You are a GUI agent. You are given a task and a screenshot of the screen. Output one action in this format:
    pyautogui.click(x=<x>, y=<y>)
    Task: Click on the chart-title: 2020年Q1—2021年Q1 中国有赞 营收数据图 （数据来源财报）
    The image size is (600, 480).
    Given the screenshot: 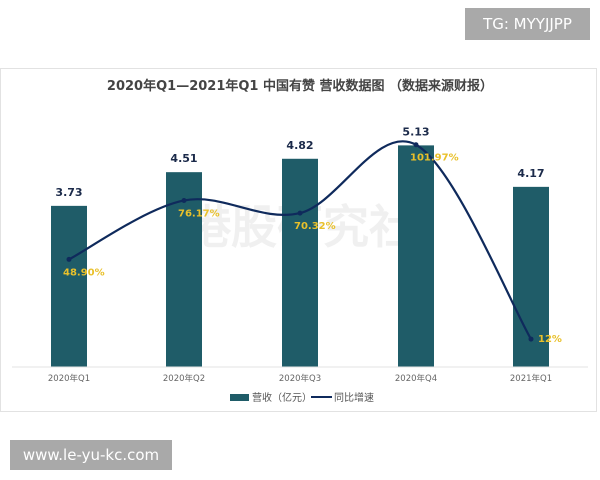 What is the action you would take?
    pyautogui.click(x=300, y=86)
    